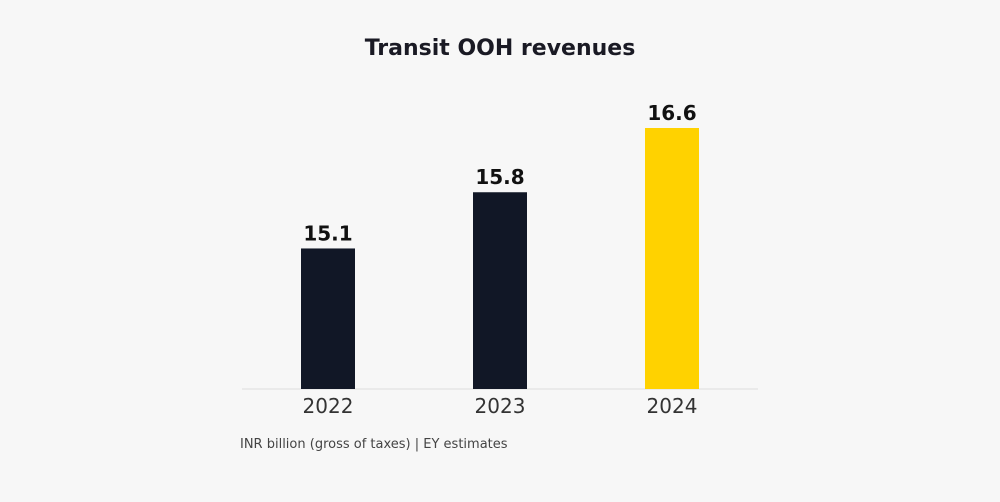 The width and height of the screenshot is (1000, 502). Describe the element at coordinates (499, 177) in the screenshot. I see `value-label-2023: 15.8` at that location.